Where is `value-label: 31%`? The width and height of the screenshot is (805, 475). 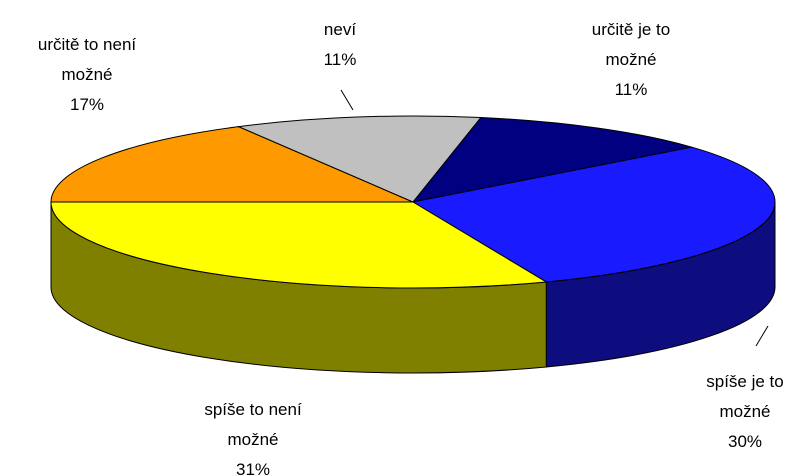 value-label: 31% is located at coordinates (253, 467).